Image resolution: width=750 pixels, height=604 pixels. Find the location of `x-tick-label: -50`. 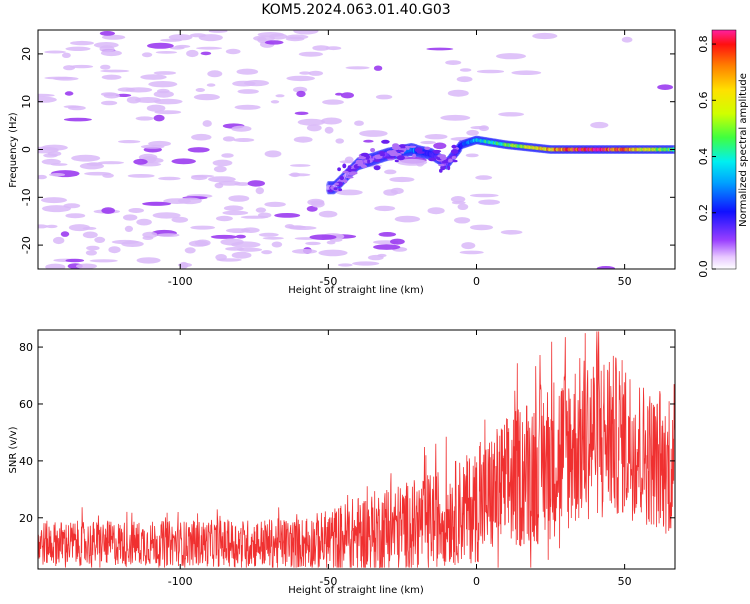

x-tick-label: -50 is located at coordinates (328, 581).